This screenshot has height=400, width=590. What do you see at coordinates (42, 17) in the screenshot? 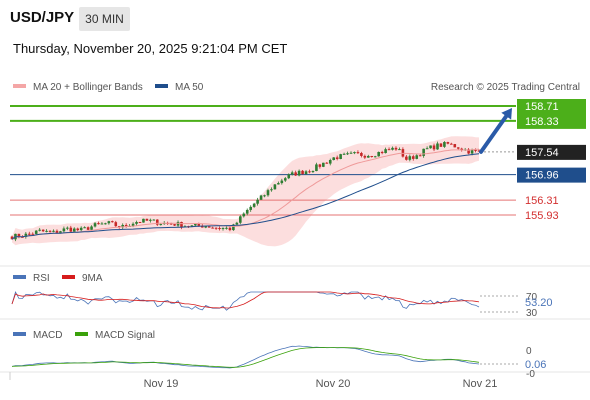
I see `symbol-title: USD/JPY` at bounding box center [42, 17].